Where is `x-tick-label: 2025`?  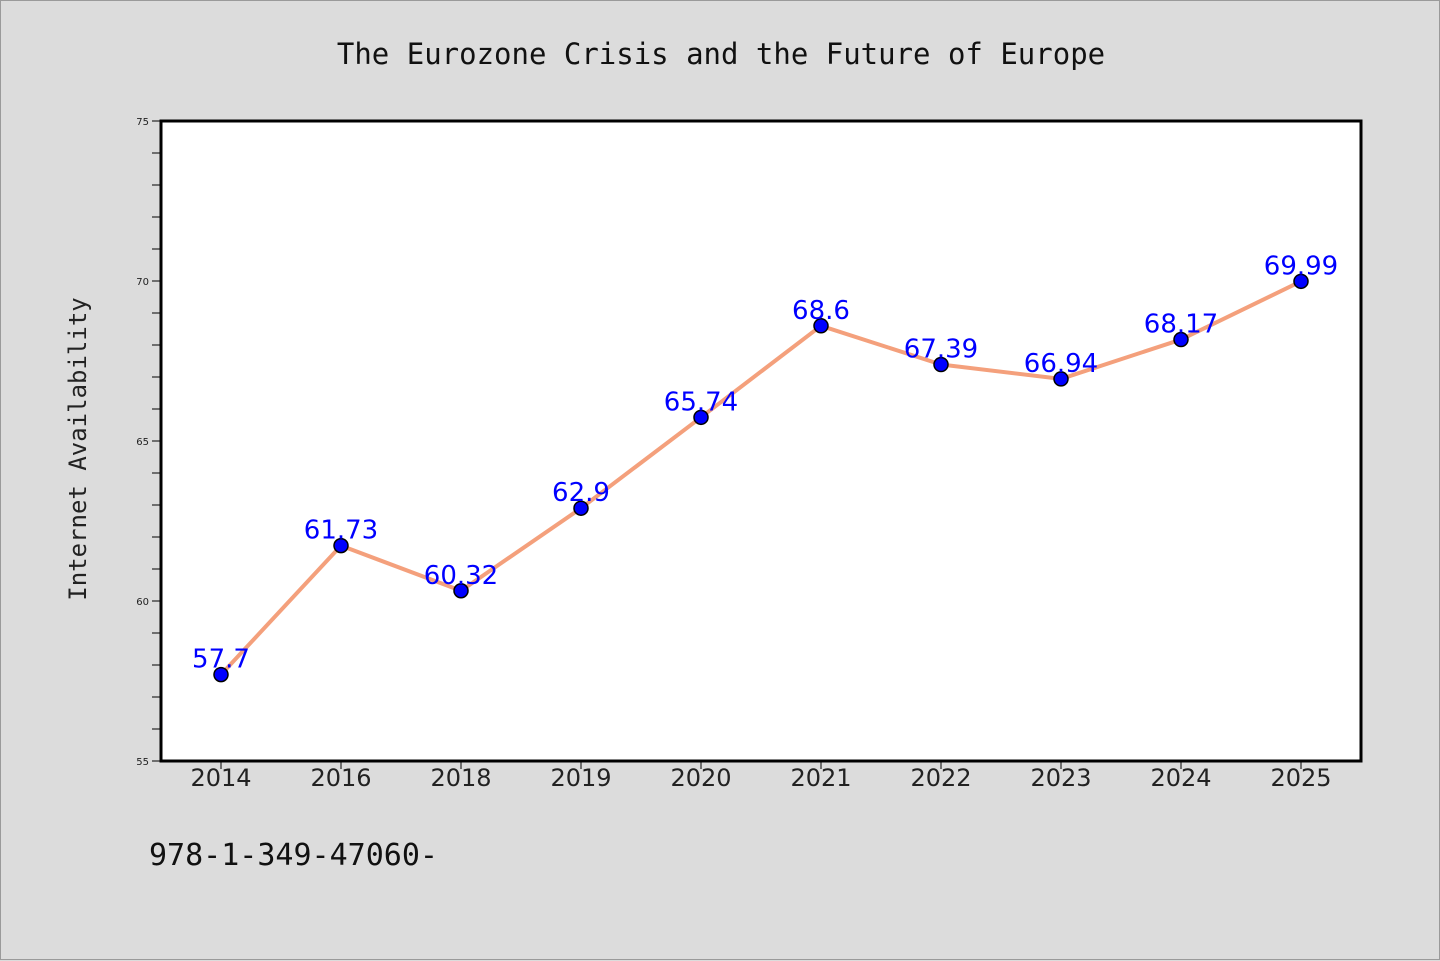 x-tick-label: 2025 is located at coordinates (1300, 778).